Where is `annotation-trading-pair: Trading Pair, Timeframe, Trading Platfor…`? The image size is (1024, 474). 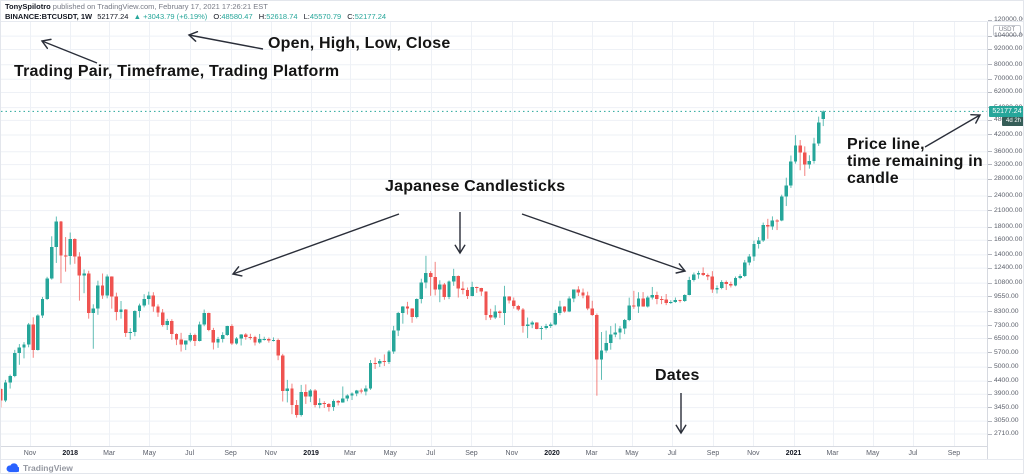 annotation-trading-pair: Trading Pair, Timeframe, Trading Platfor… is located at coordinates (177, 71).